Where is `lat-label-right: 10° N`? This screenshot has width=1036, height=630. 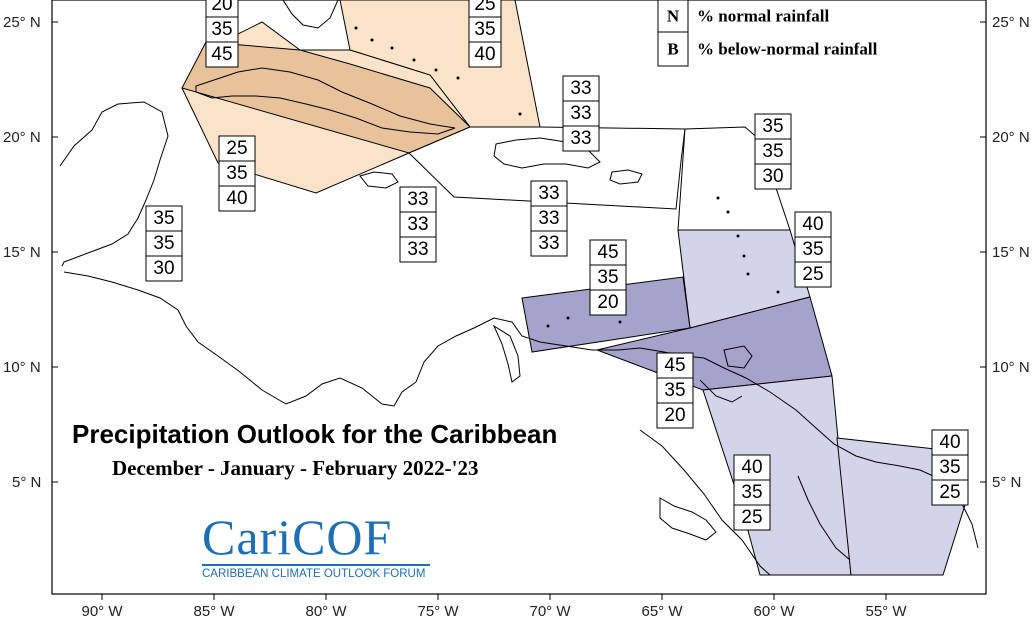 lat-label-right: 10° N is located at coordinates (1011, 367).